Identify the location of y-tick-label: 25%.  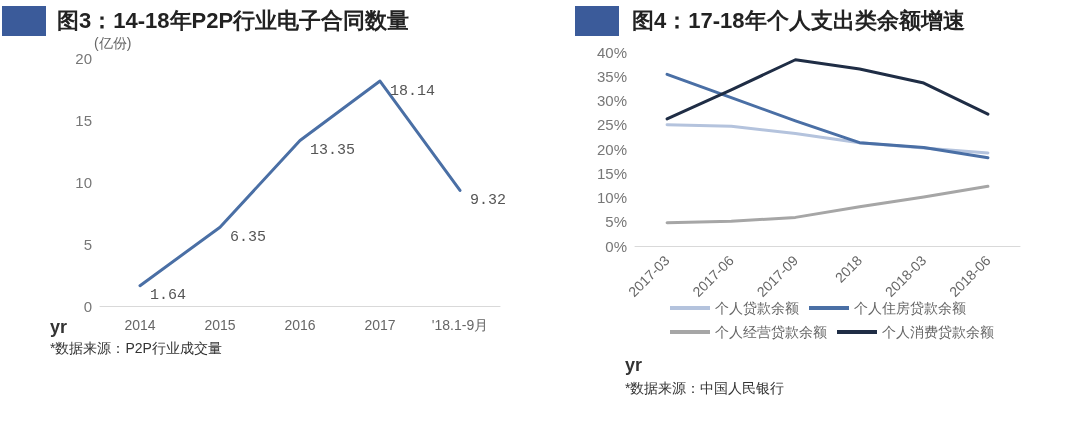
(611, 125).